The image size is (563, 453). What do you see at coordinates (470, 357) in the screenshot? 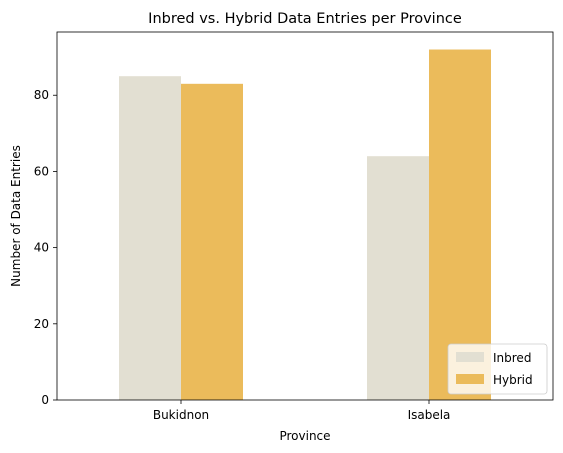
I see `legend-swatch-inbred` at bounding box center [470, 357].